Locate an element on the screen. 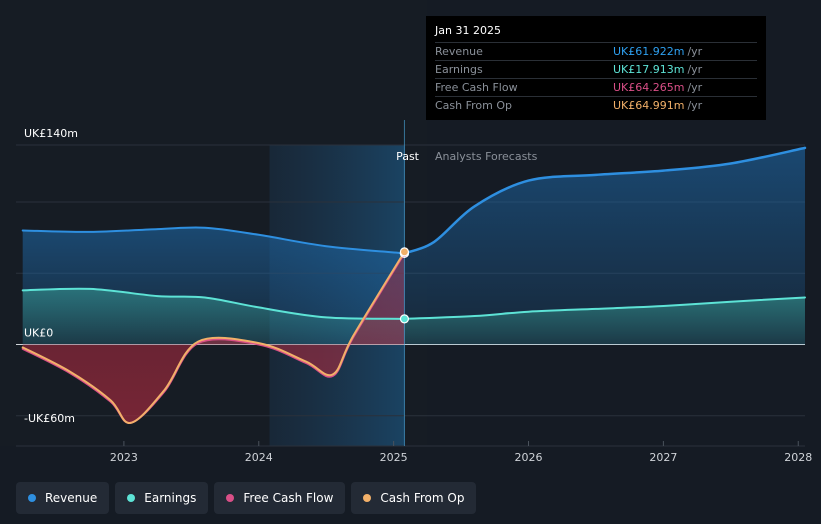 The image size is (821, 524). x-axis-labels: 2023 2024 2025 2026 2027 2028 is located at coordinates (461, 457).